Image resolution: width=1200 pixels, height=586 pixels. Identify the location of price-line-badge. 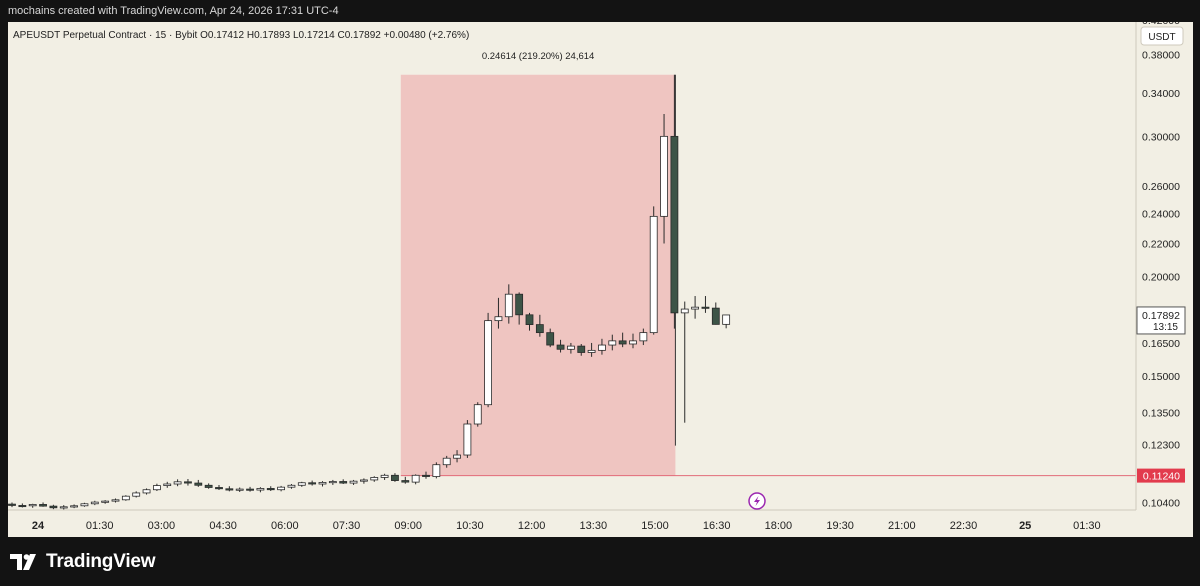
(1161, 475).